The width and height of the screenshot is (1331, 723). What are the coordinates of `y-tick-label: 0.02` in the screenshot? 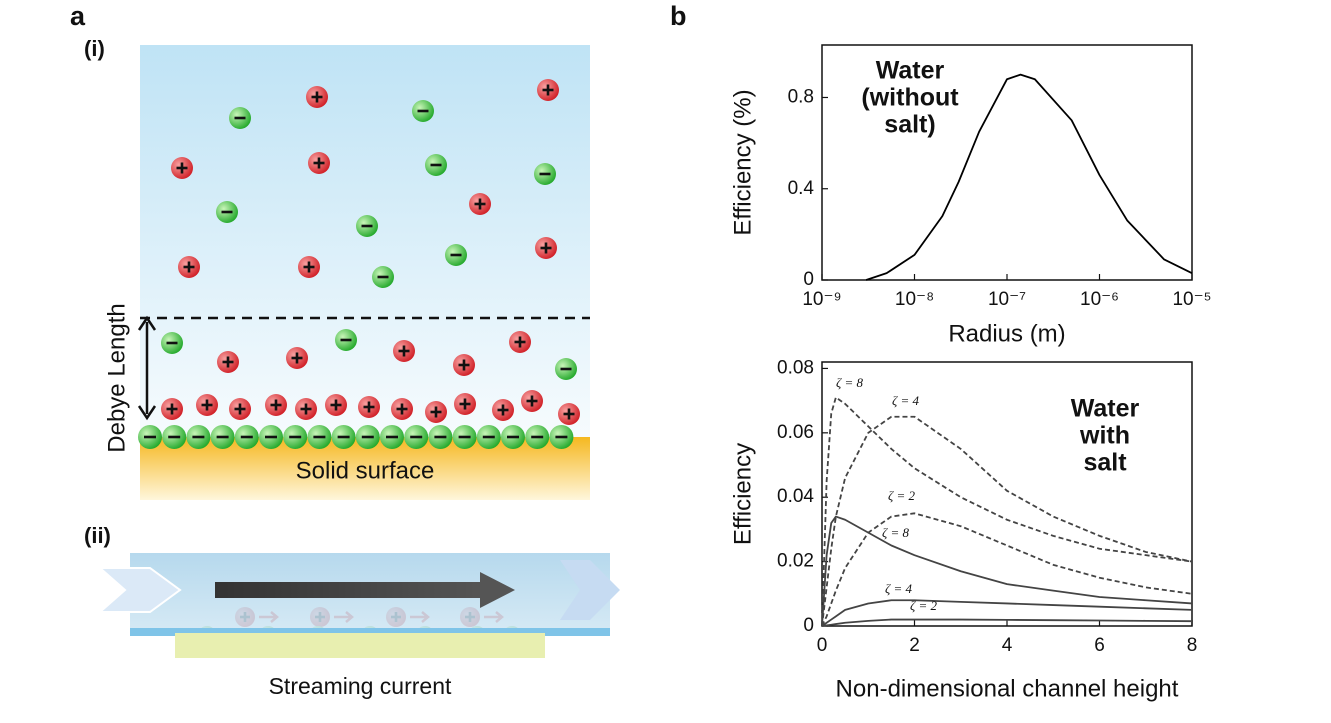 It's located at (795, 561).